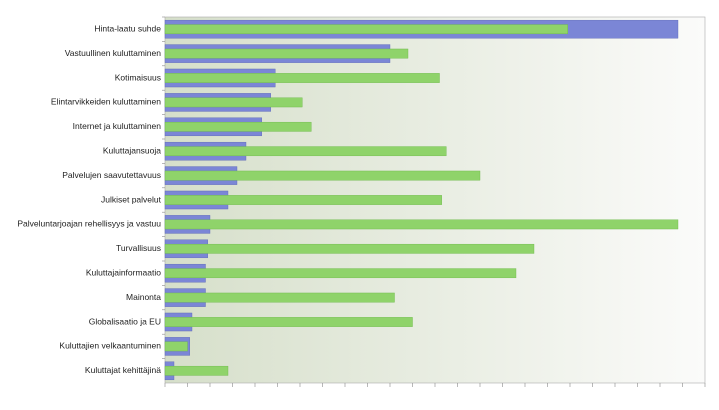  What do you see at coordinates (138, 248) in the screenshot?
I see `y-tick-label: Turvallisuus` at bounding box center [138, 248].